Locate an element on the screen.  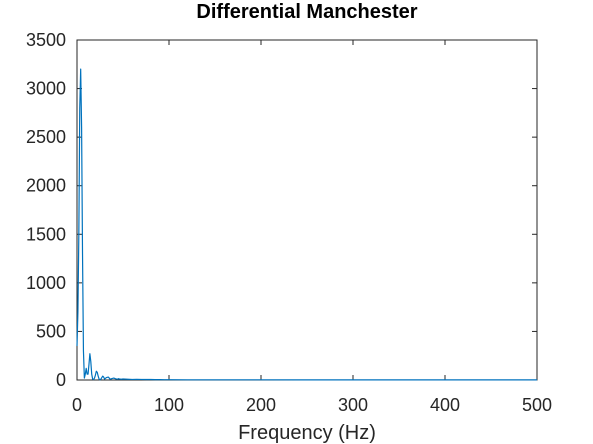
x-tick-label: 0 is located at coordinates (77, 405).